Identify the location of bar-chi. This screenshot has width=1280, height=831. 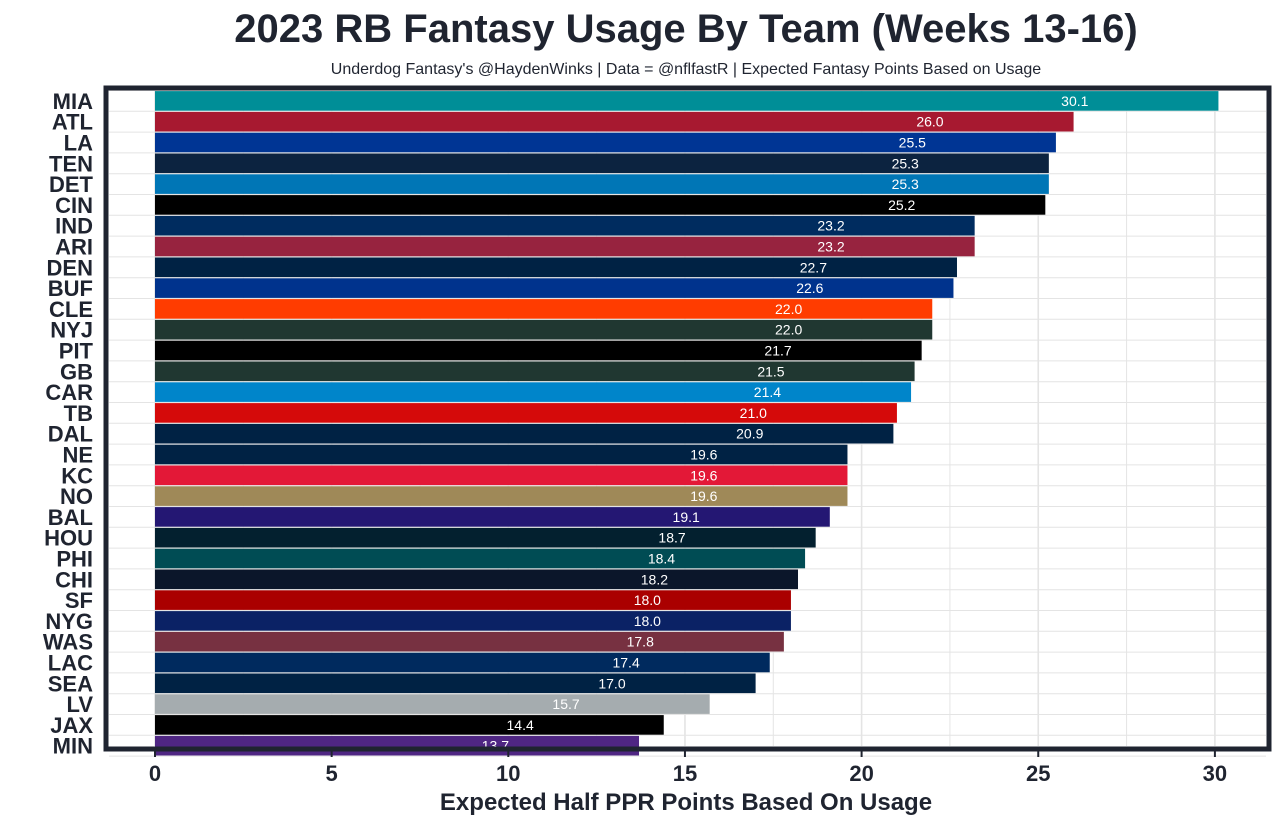
(477, 579).